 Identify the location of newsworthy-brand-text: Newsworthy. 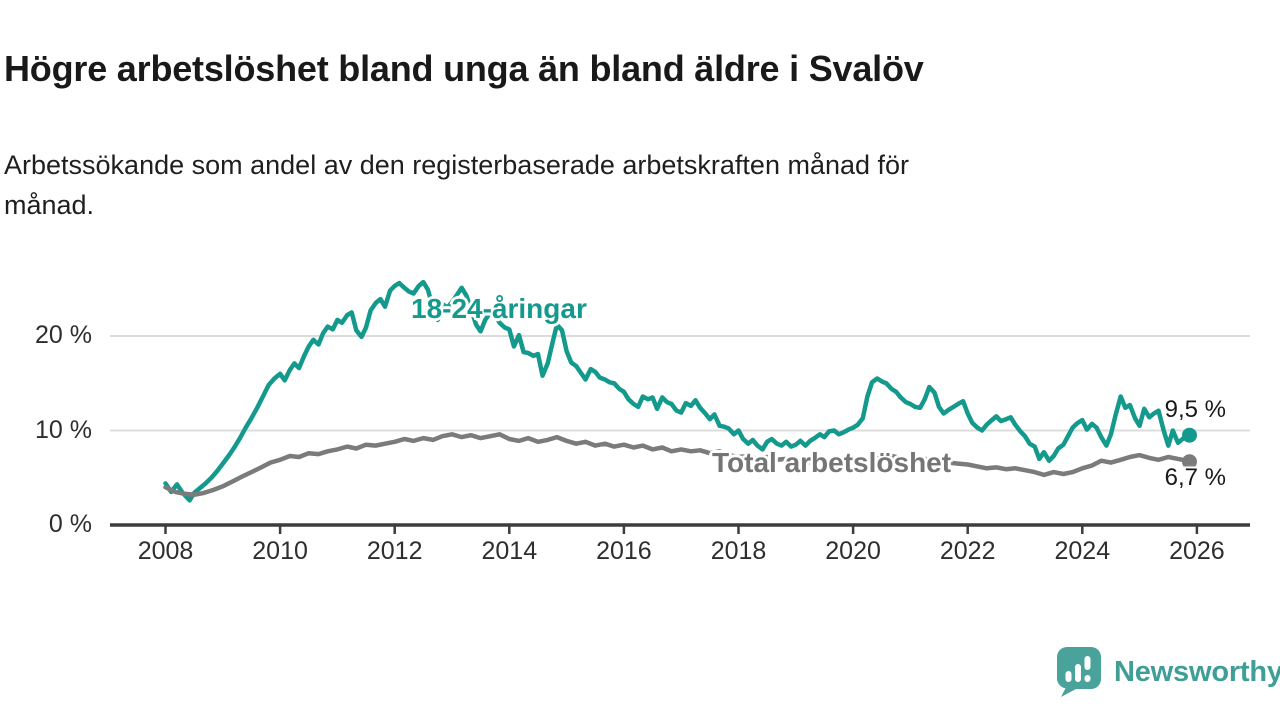
(1197, 671).